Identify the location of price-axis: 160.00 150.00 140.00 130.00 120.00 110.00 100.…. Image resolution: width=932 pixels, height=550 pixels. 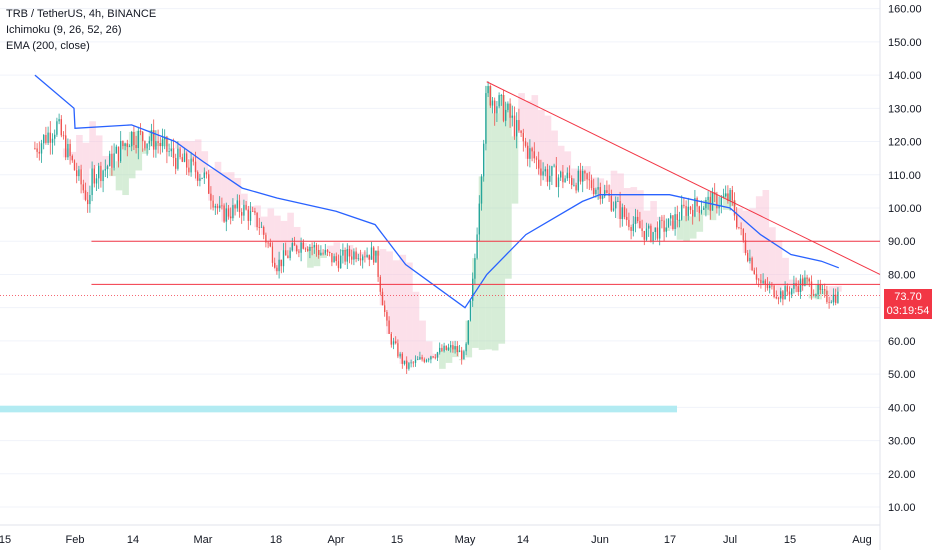
(905, 259).